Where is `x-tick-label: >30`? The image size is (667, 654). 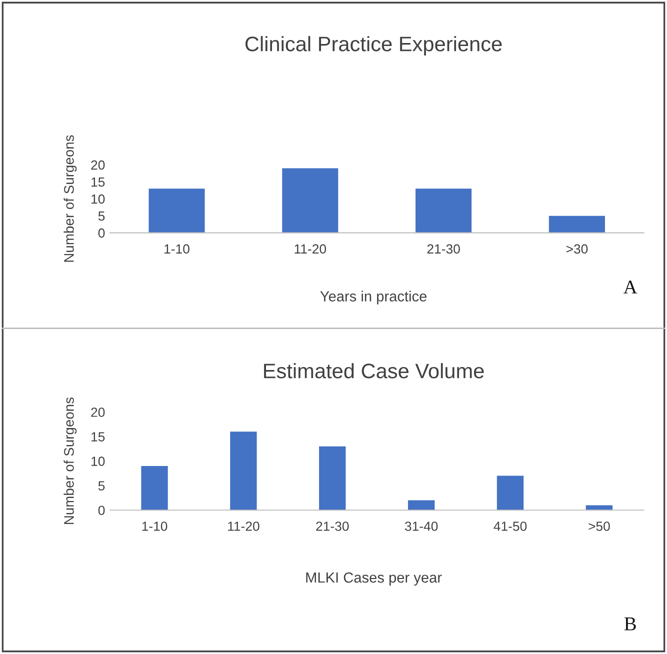 x-tick-label: >30 is located at coordinates (577, 249).